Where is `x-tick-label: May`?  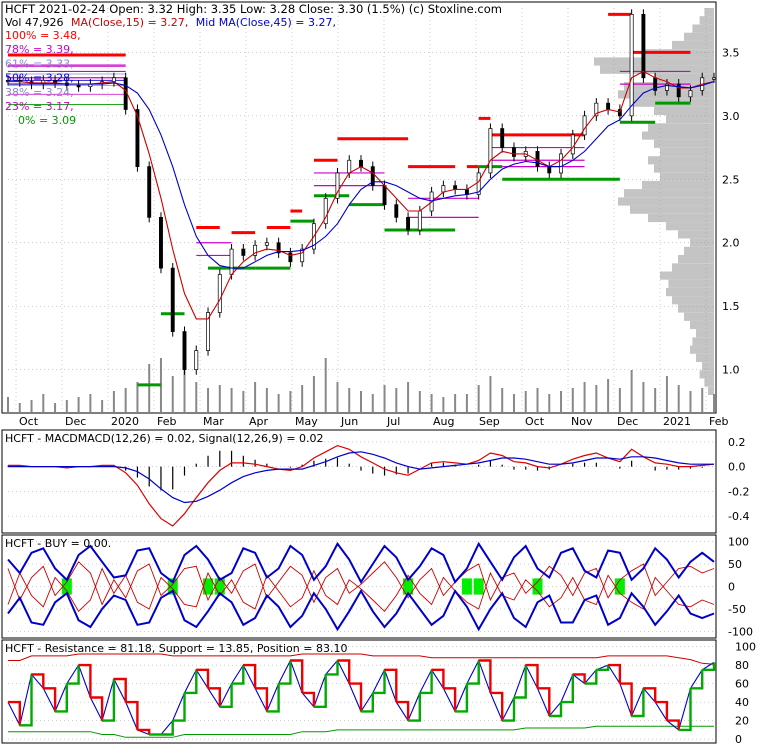
x-tick-label: May is located at coordinates (306, 421).